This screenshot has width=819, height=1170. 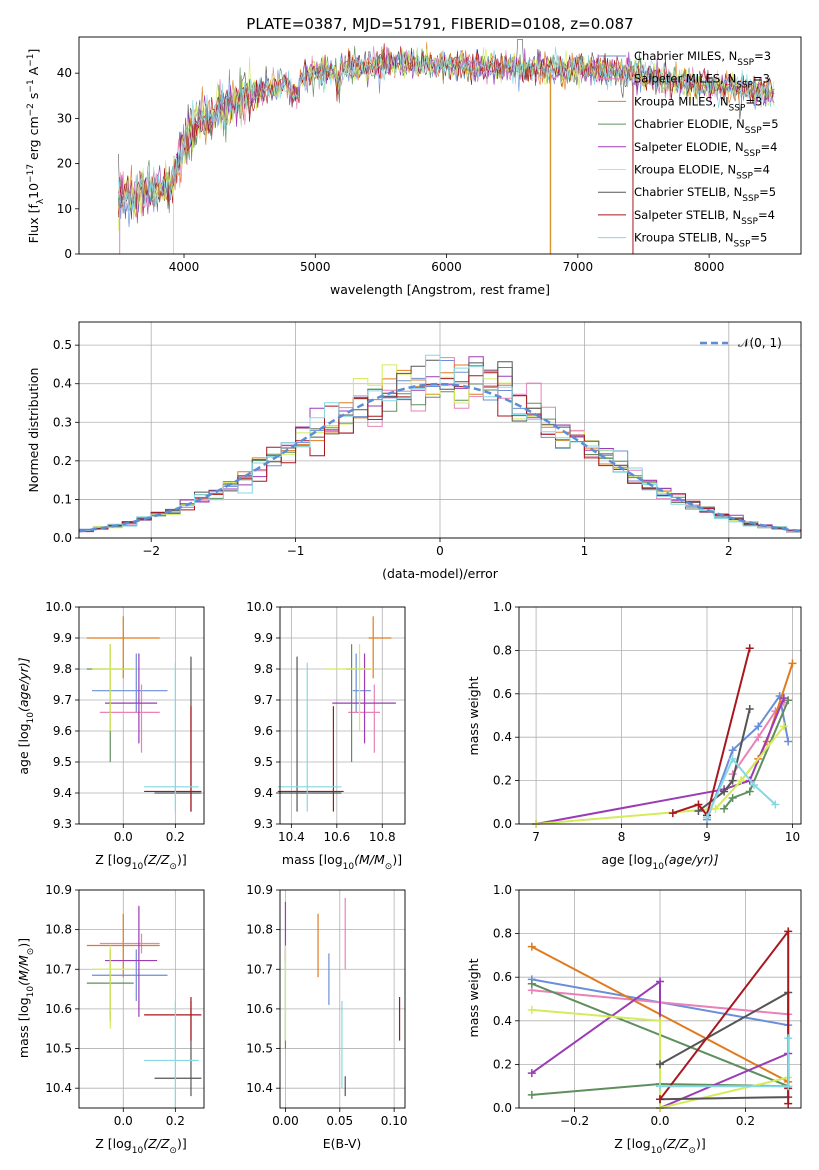 What do you see at coordinates (382, 837) in the screenshot?
I see `x-tick-label: 10.8` at bounding box center [382, 837].